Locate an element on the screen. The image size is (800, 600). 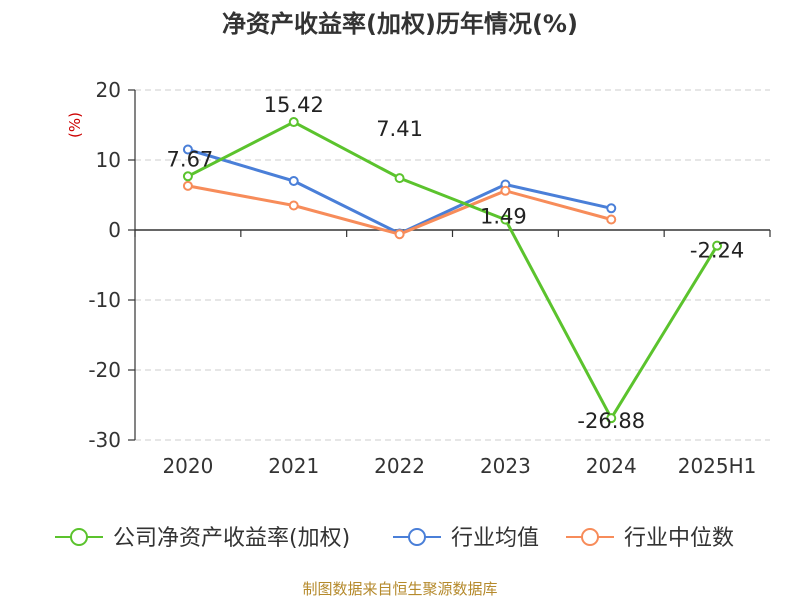
x-tick-label: 2024 is located at coordinates (611, 466).